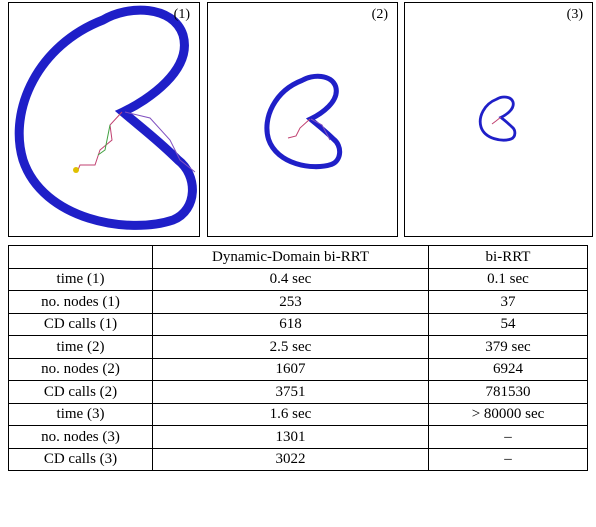 Image resolution: width=596 pixels, height=527 pixels. Describe the element at coordinates (290, 324) in the screenshot. I see `table-cell: 618` at that location.